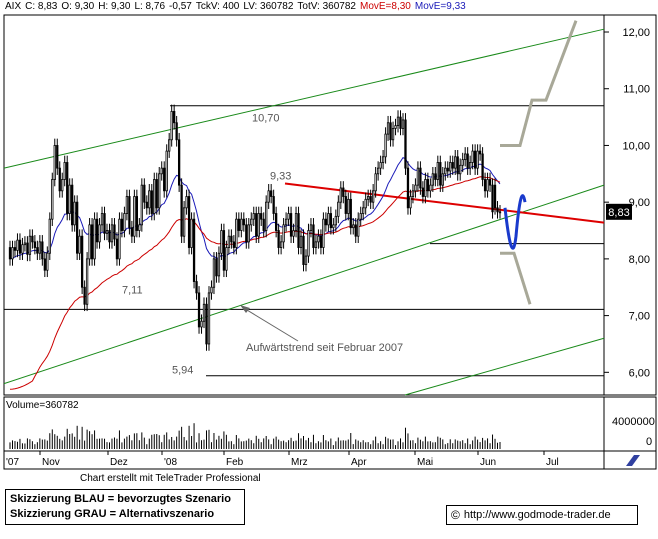  I want to click on annotation-high: 10,70, so click(266, 119).